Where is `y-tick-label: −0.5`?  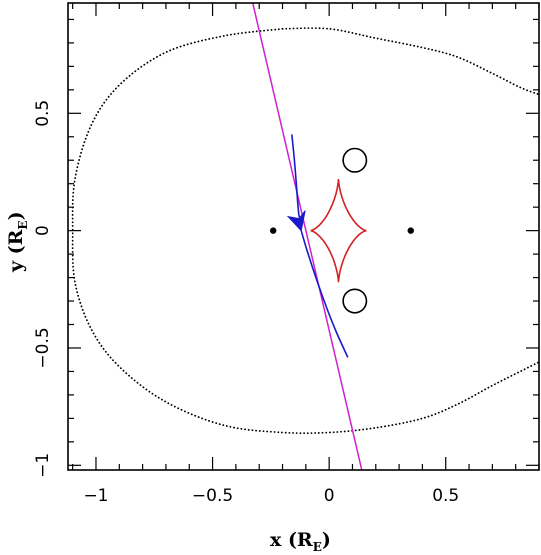
y-tick-label: −0.5 is located at coordinates (43, 347).